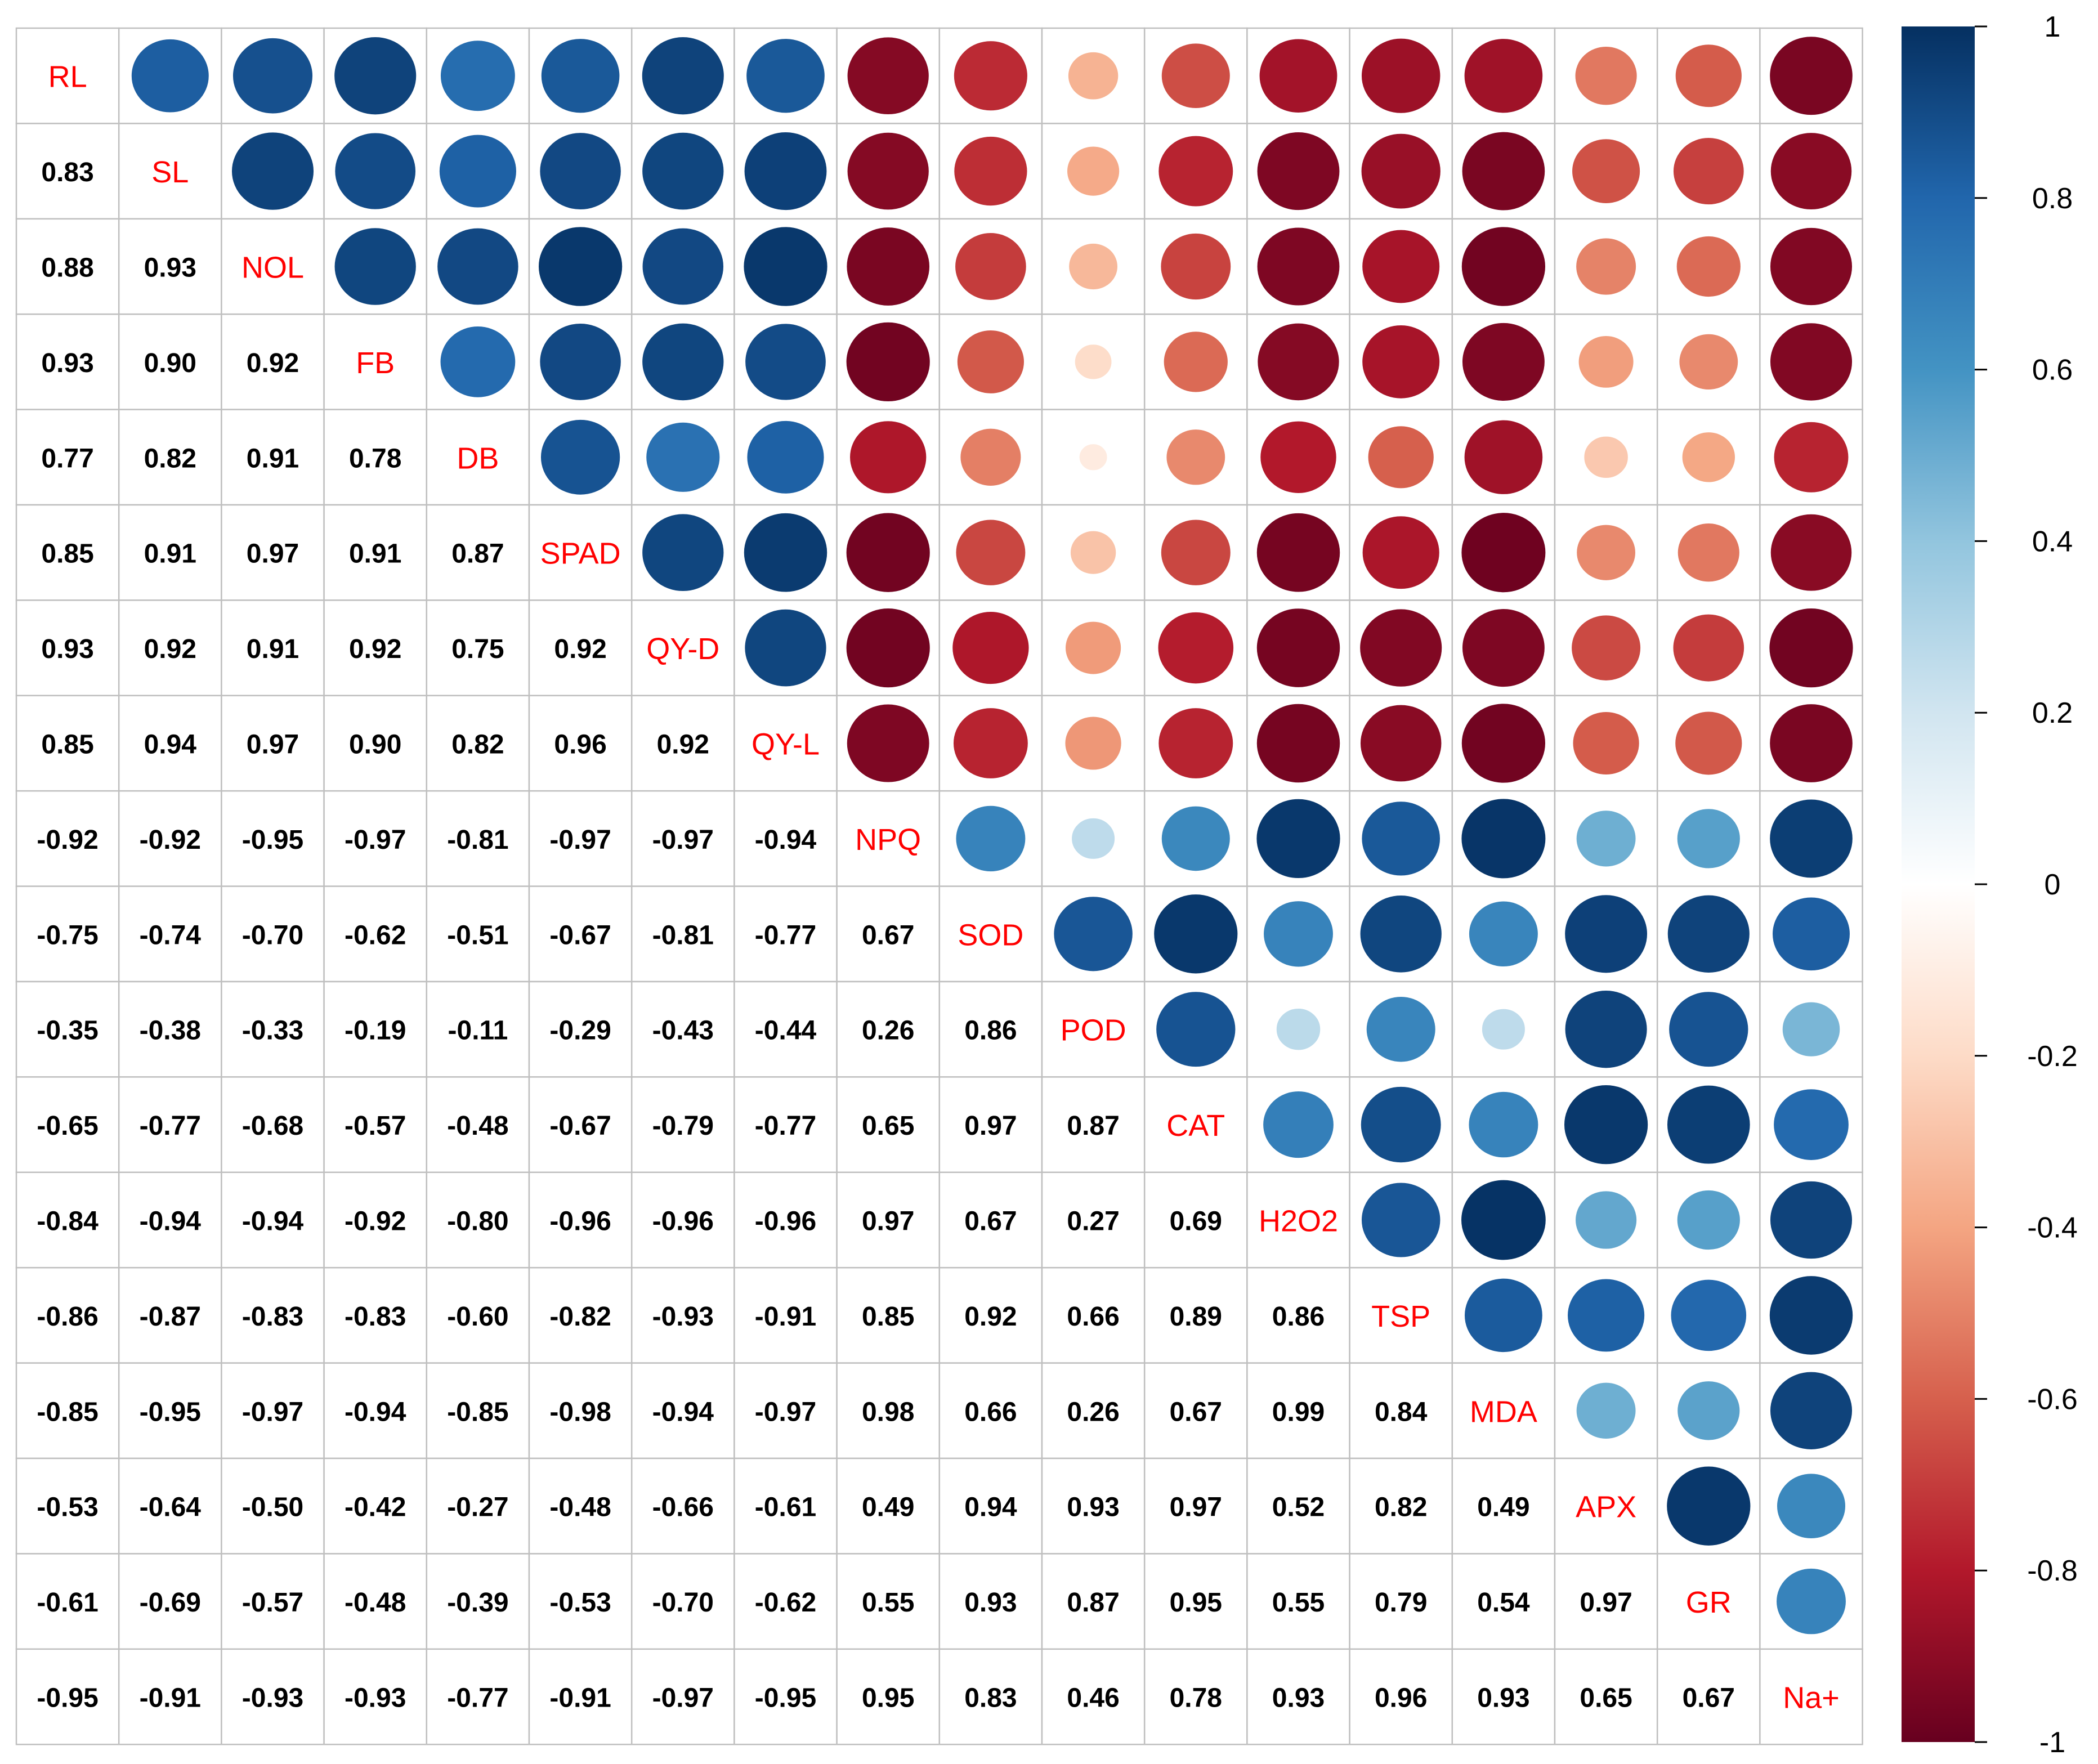 The width and height of the screenshot is (2098, 1764). I want to click on correlation-value-label: 0.66, so click(990, 1412).